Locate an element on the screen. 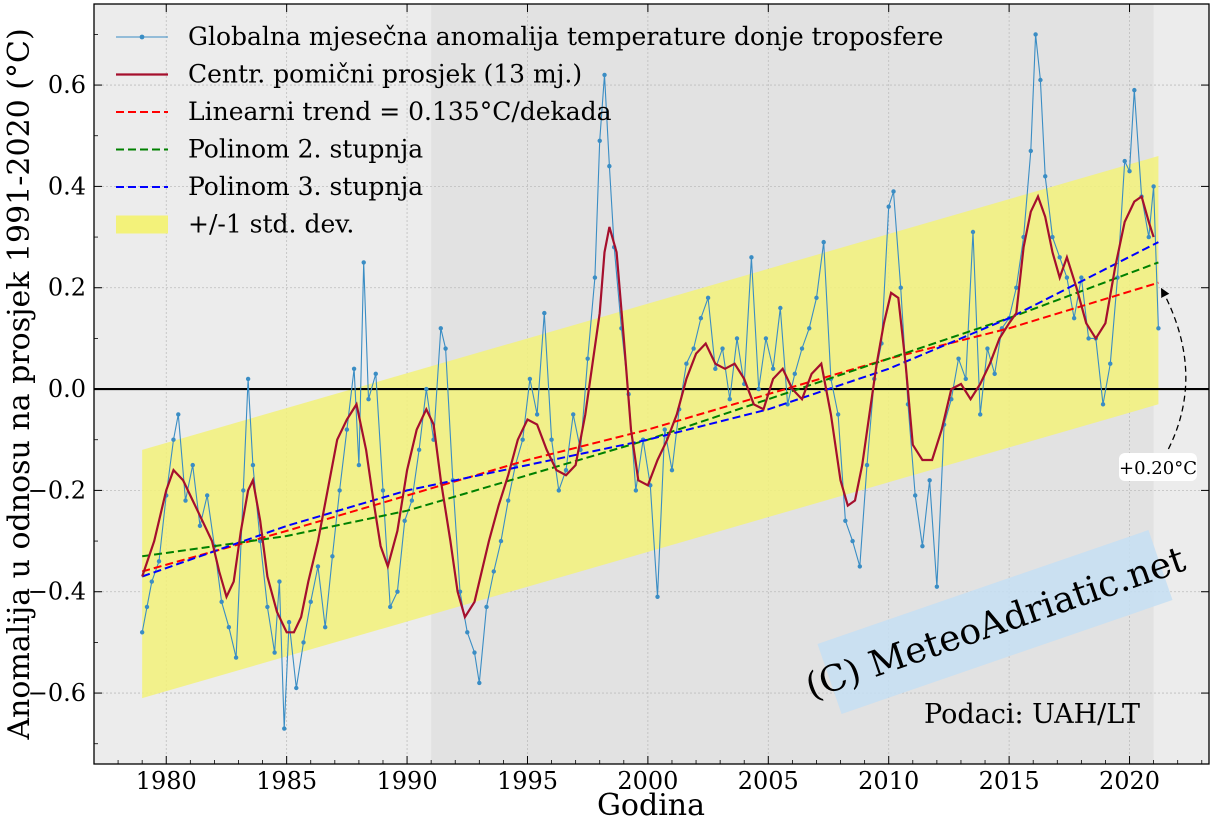  x-tick-label: 1980 is located at coordinates (166, 781).